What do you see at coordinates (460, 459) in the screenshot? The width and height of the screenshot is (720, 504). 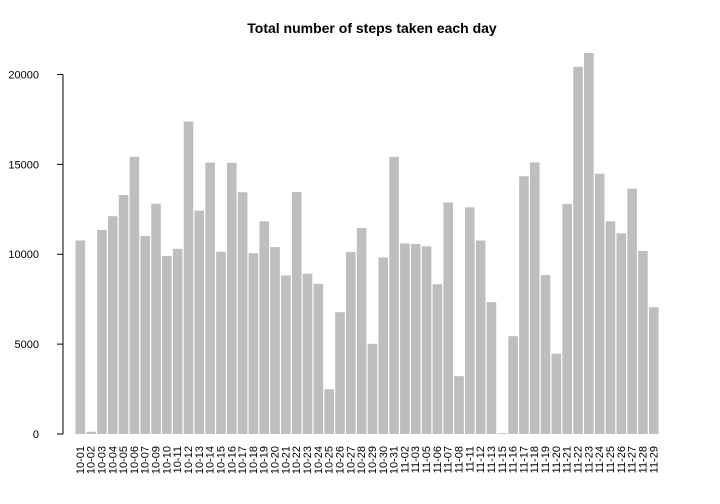 I see `x-tick-label: 11-08` at bounding box center [460, 459].